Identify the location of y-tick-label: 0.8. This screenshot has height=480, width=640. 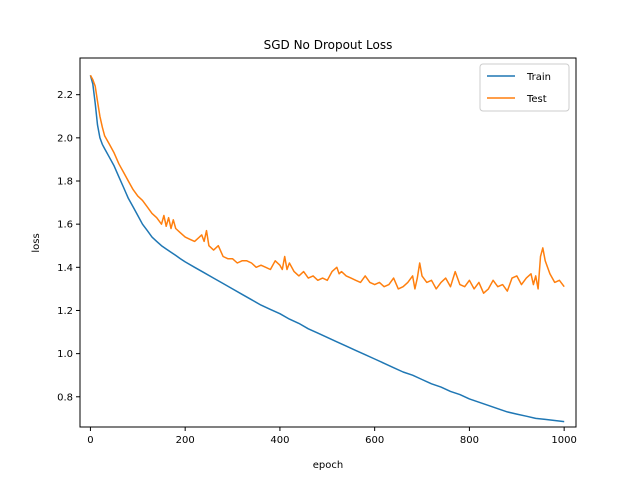
(65, 397).